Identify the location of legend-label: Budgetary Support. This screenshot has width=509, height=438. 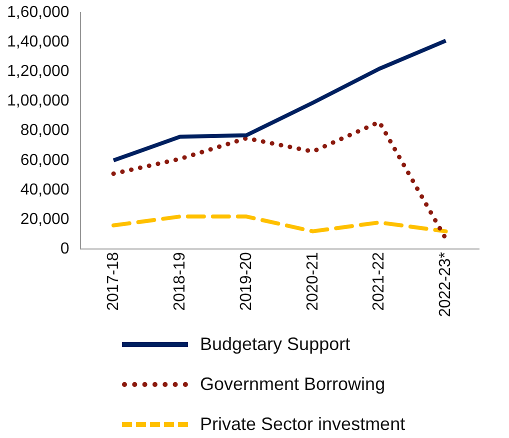
(275, 344).